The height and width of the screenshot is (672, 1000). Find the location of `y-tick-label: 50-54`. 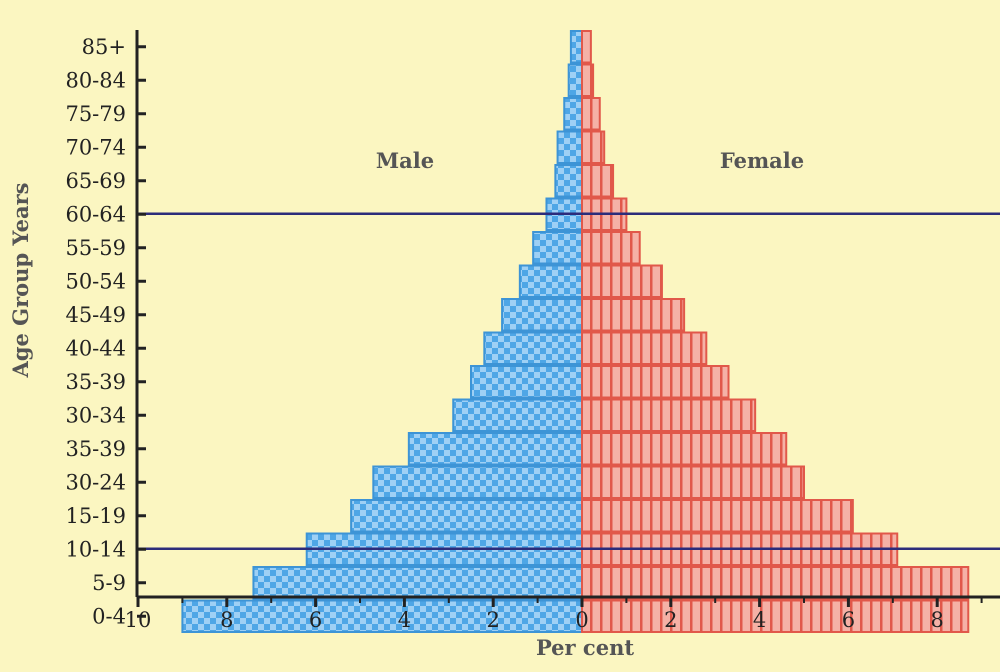

y-tick-label: 50-54 is located at coordinates (95, 281).